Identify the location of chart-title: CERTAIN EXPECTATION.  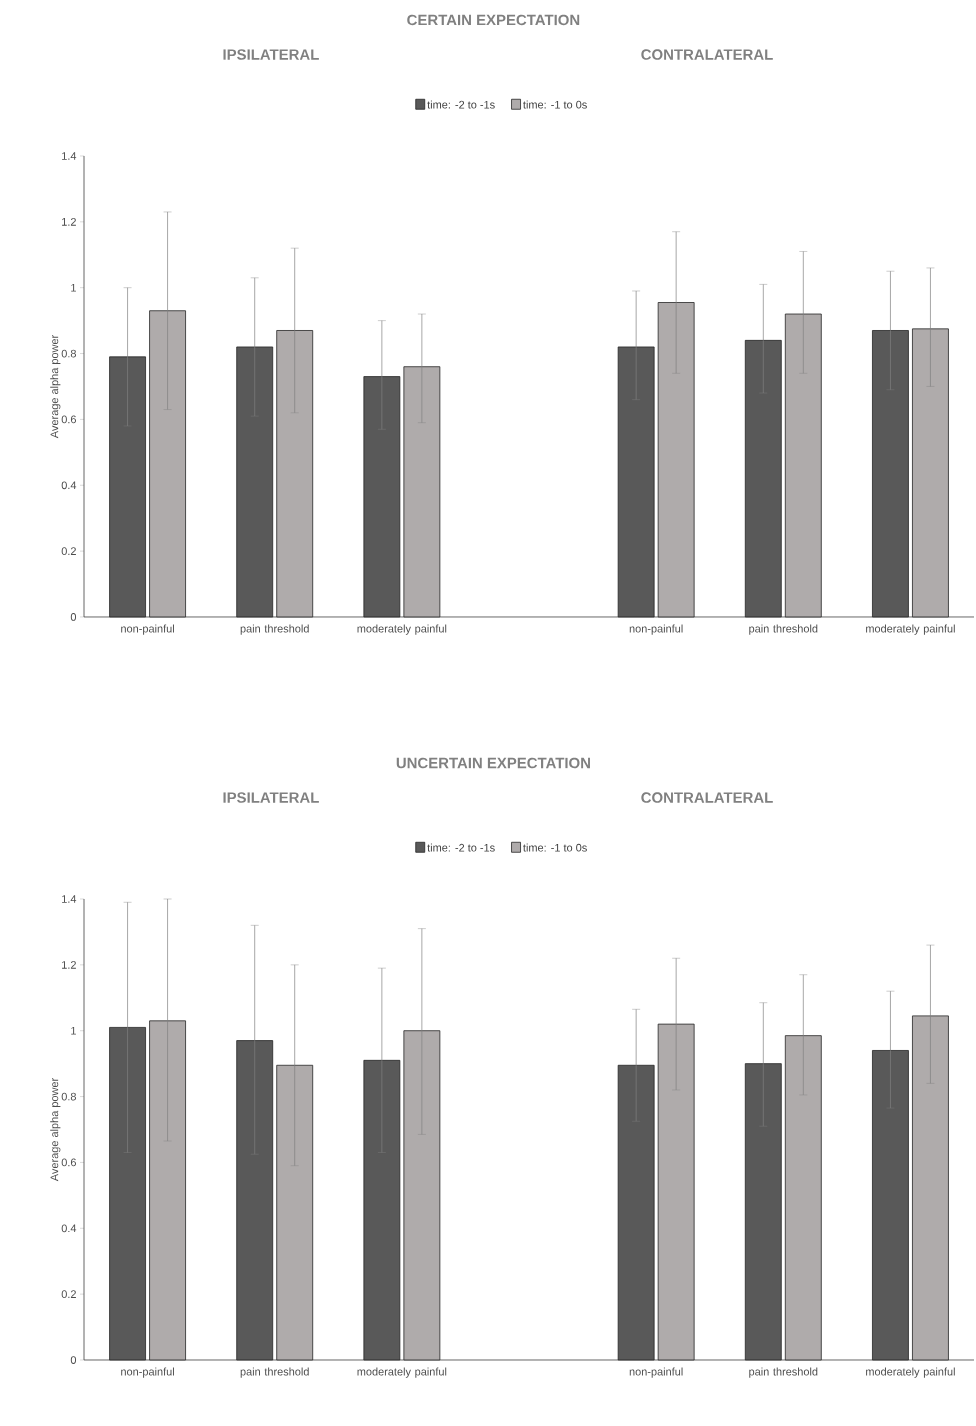
(493, 20).